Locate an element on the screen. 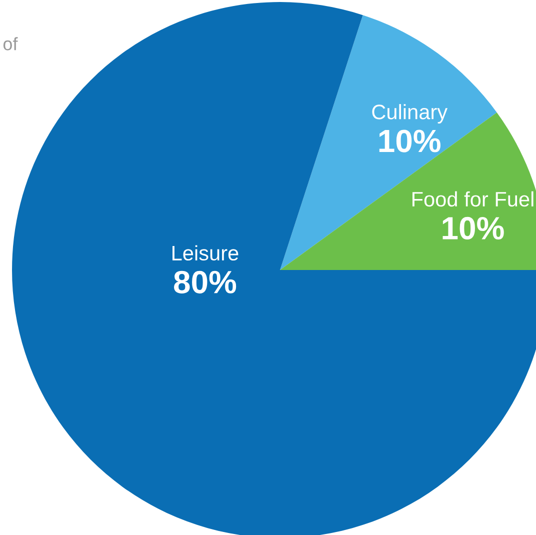 Image resolution: width=536 pixels, height=535 pixels. slice-label: Food for Fuel is located at coordinates (473, 199).